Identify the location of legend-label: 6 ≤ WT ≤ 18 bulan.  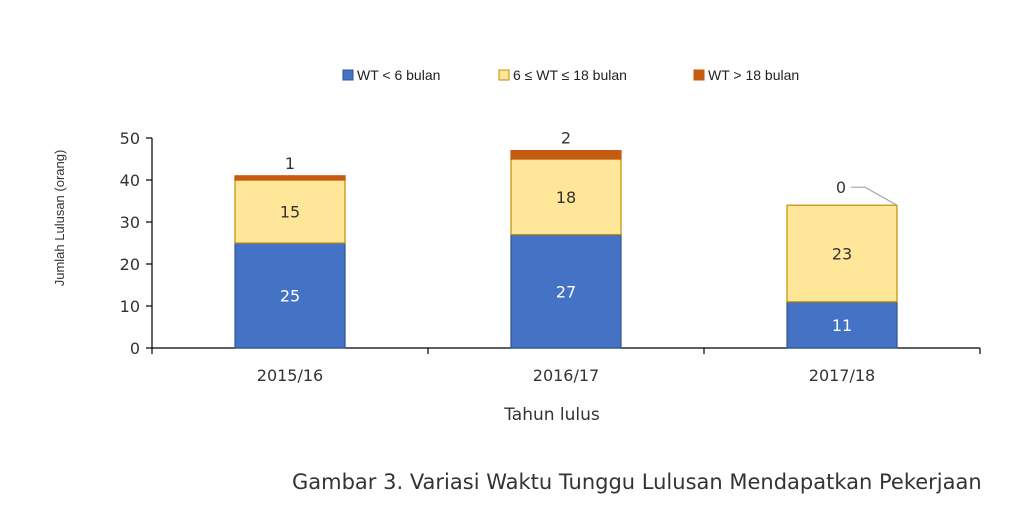
(570, 75).